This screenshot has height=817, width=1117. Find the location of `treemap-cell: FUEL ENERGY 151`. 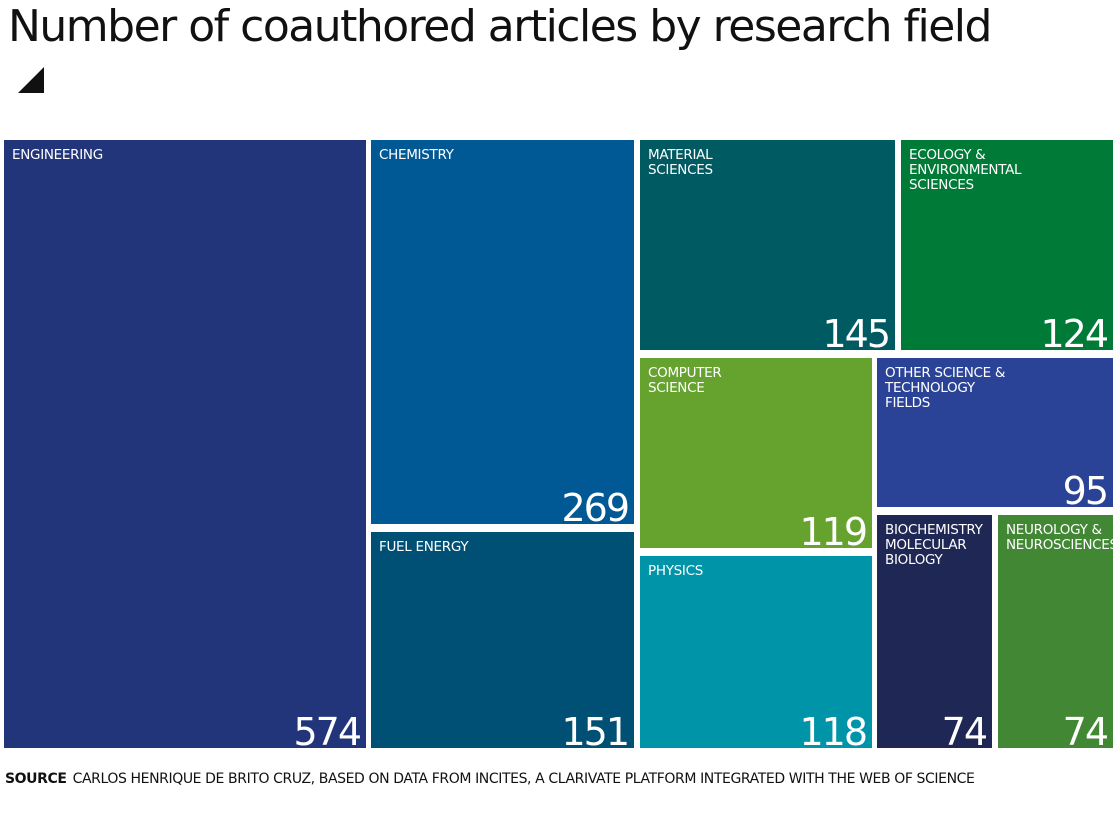

treemap-cell: FUEL ENERGY 151 is located at coordinates (502, 640).